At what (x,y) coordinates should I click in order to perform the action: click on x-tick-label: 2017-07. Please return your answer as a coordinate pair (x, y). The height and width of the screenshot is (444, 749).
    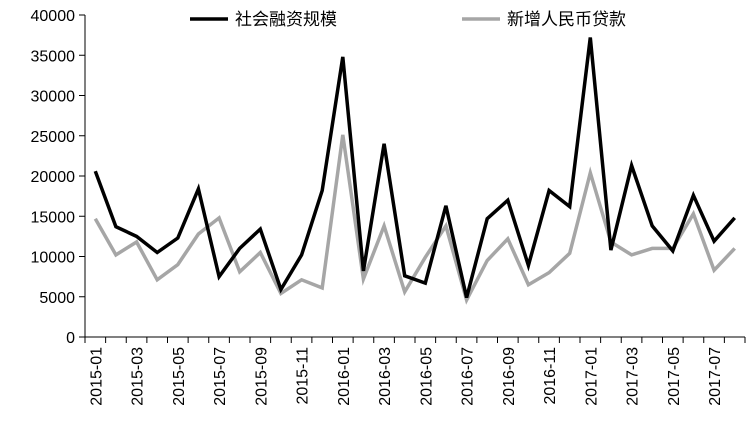
    Looking at the image, I should click on (715, 376).